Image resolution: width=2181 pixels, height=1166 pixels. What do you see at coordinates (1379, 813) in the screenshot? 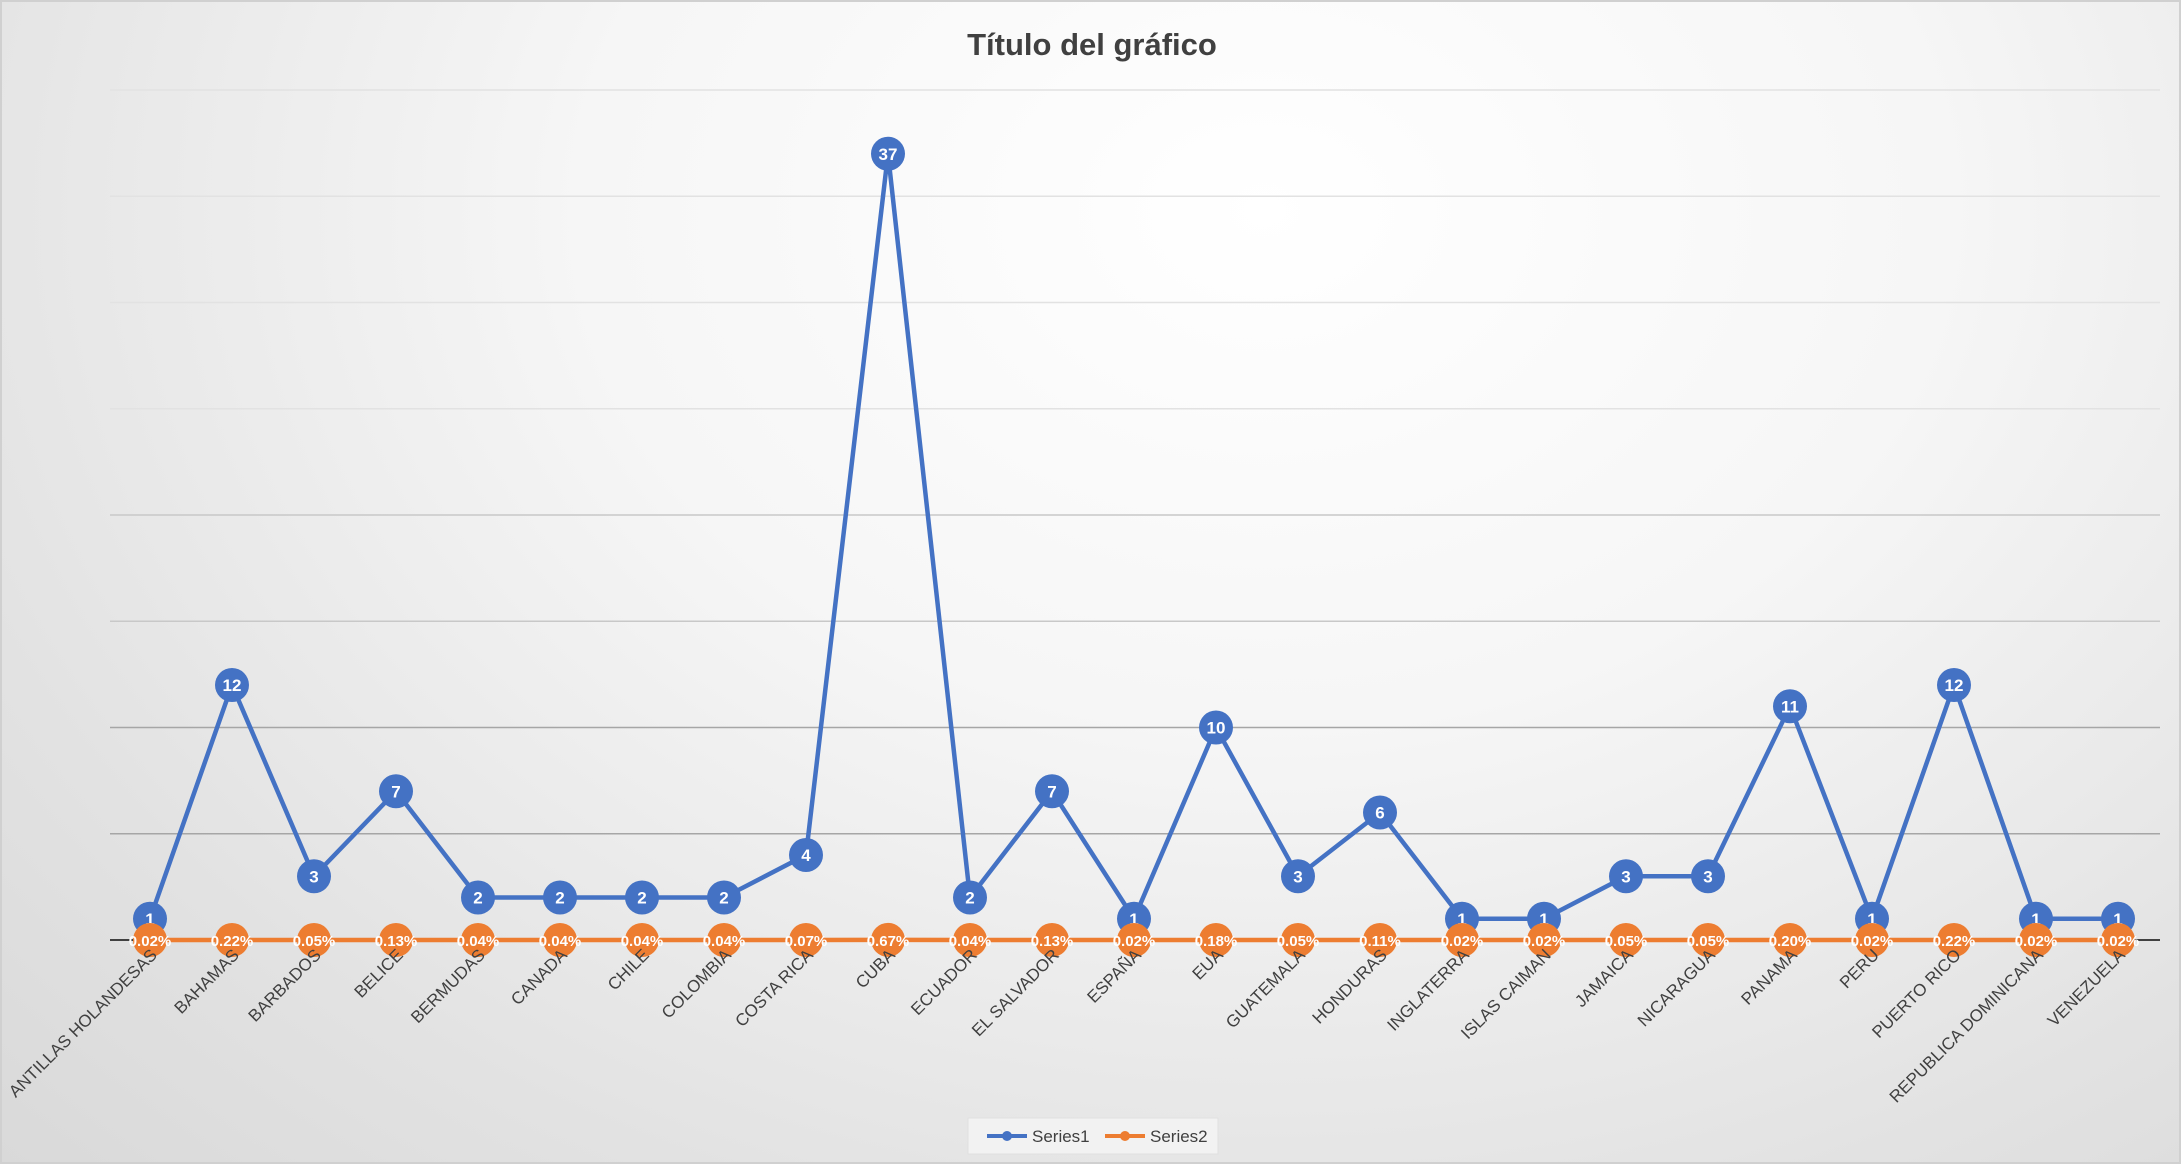
I see `series-1-data-label: 6` at bounding box center [1379, 813].